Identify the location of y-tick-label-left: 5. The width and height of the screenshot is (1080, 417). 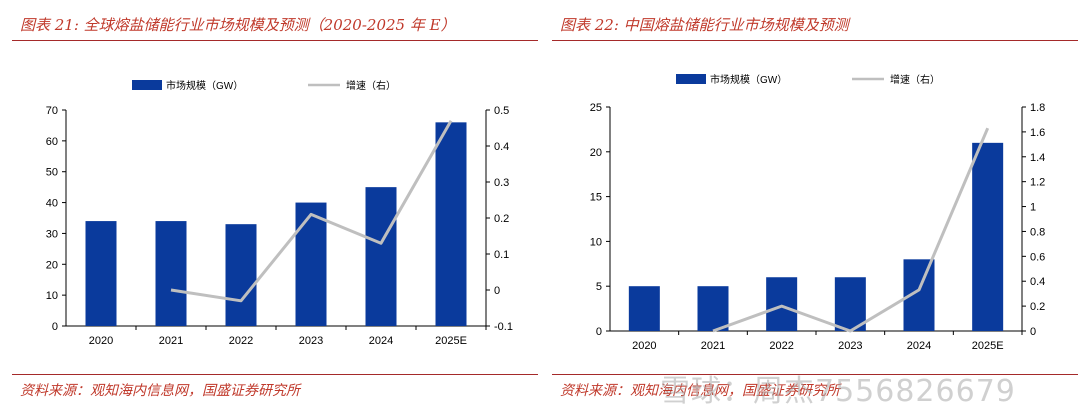
(599, 287).